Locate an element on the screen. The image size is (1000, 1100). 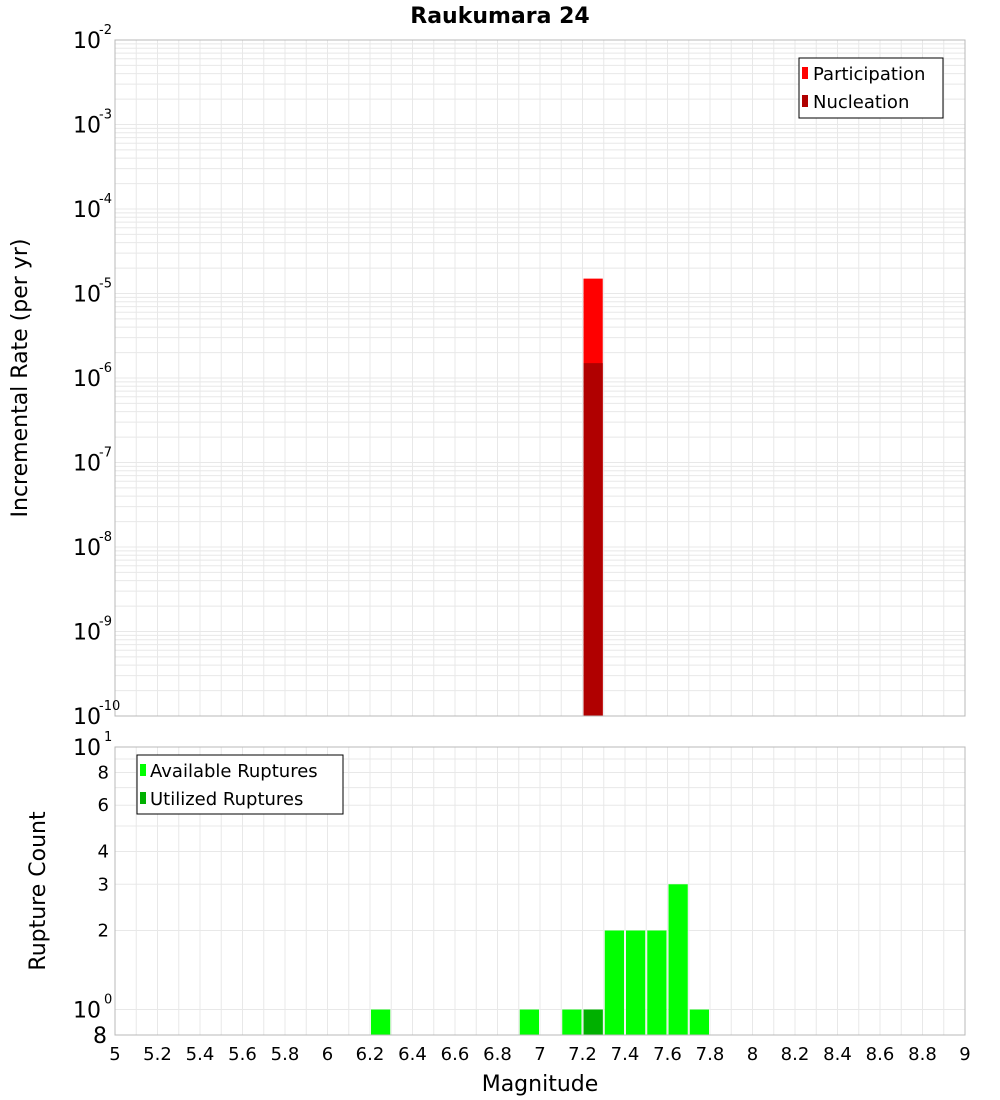
x-tick-label: 7.8 is located at coordinates (710, 1054).